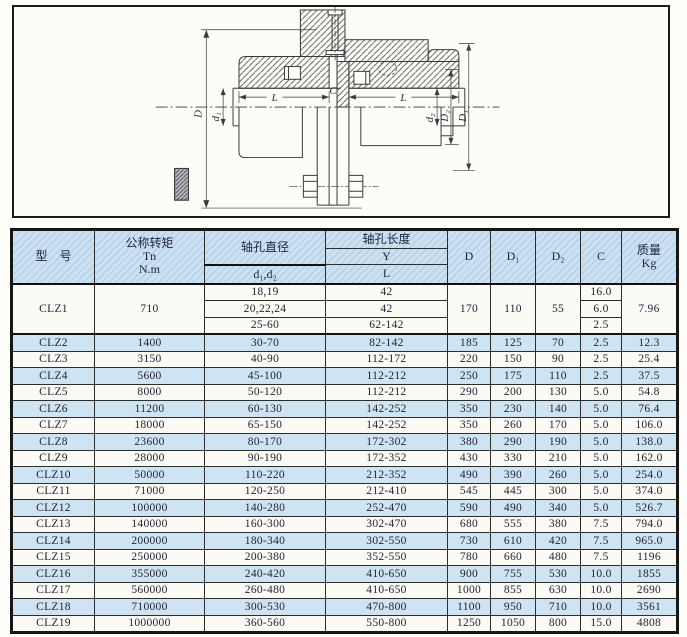 This screenshot has width=687, height=637. What do you see at coordinates (149, 309) in the screenshot?
I see `cell-torque: 710` at bounding box center [149, 309].